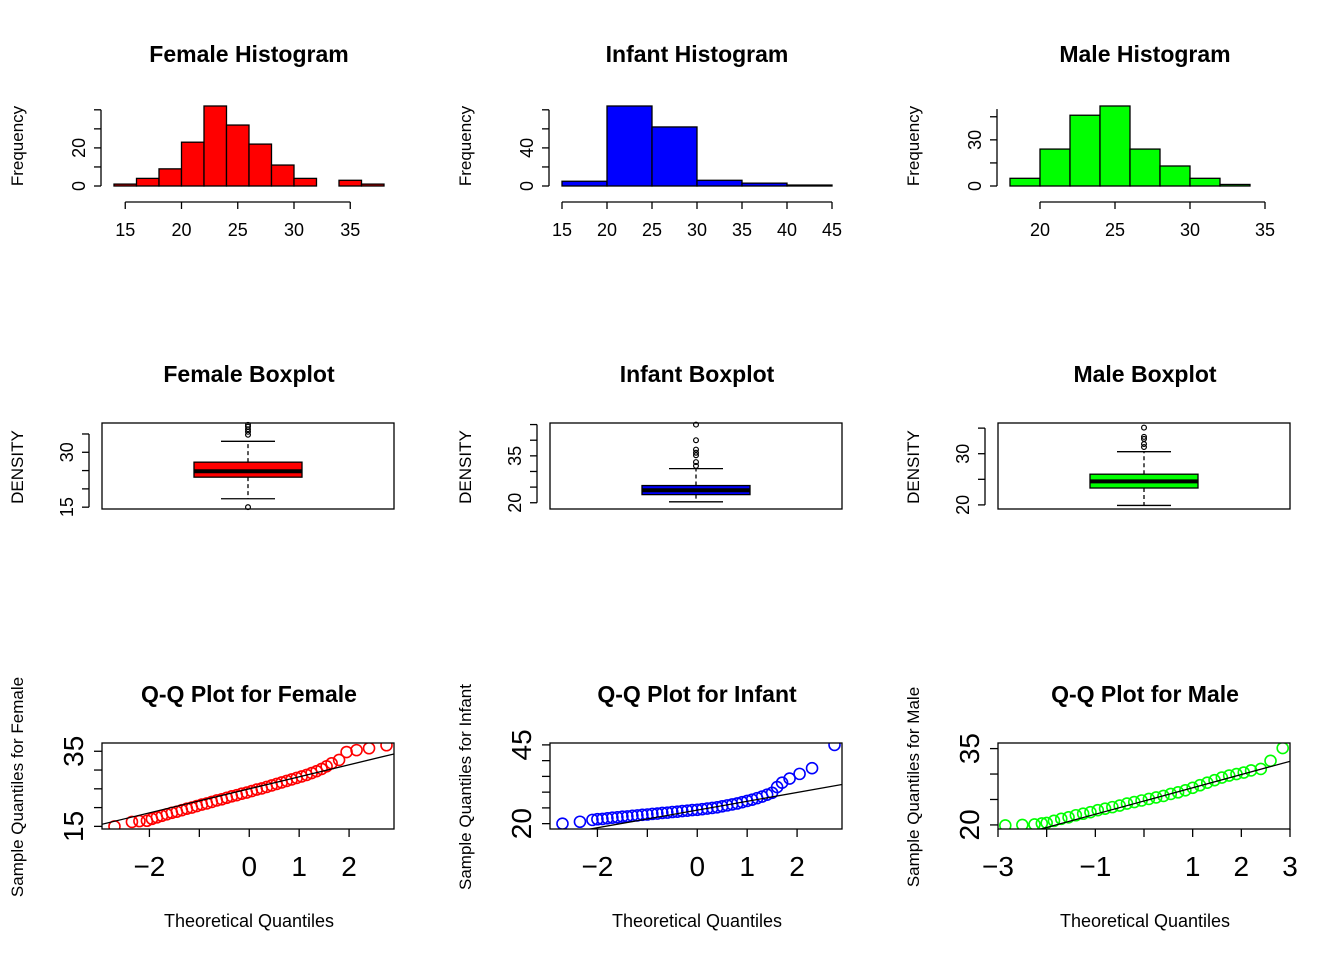 The image size is (1344, 960). Describe the element at coordinates (652, 230) in the screenshot. I see `x-tick-label: 25` at that location.